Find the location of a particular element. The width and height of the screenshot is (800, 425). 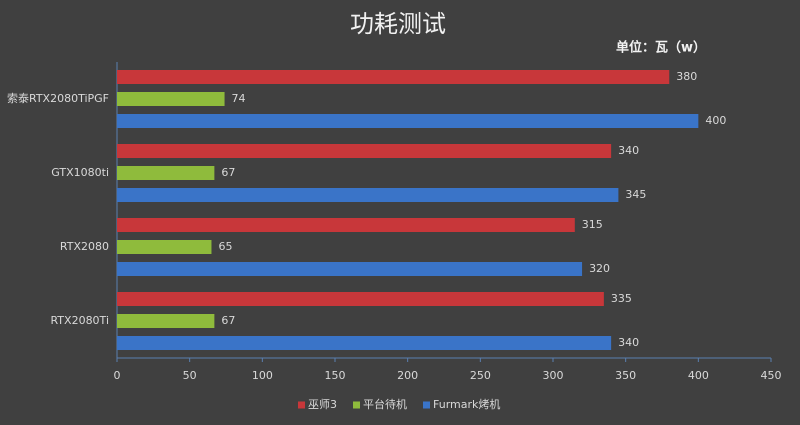

x-tick-label: 200 is located at coordinates (407, 375).